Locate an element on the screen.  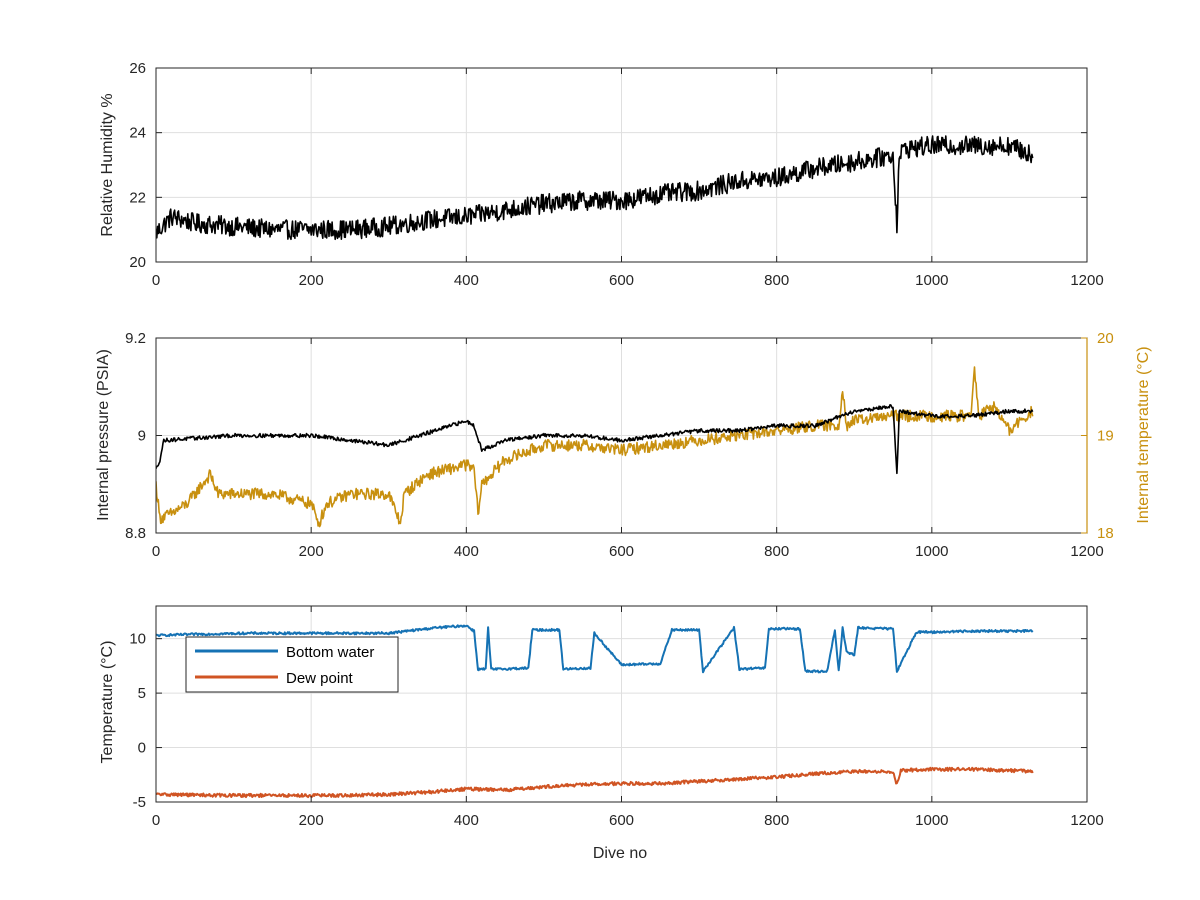
y-tick-label: 10 is located at coordinates (137, 639).